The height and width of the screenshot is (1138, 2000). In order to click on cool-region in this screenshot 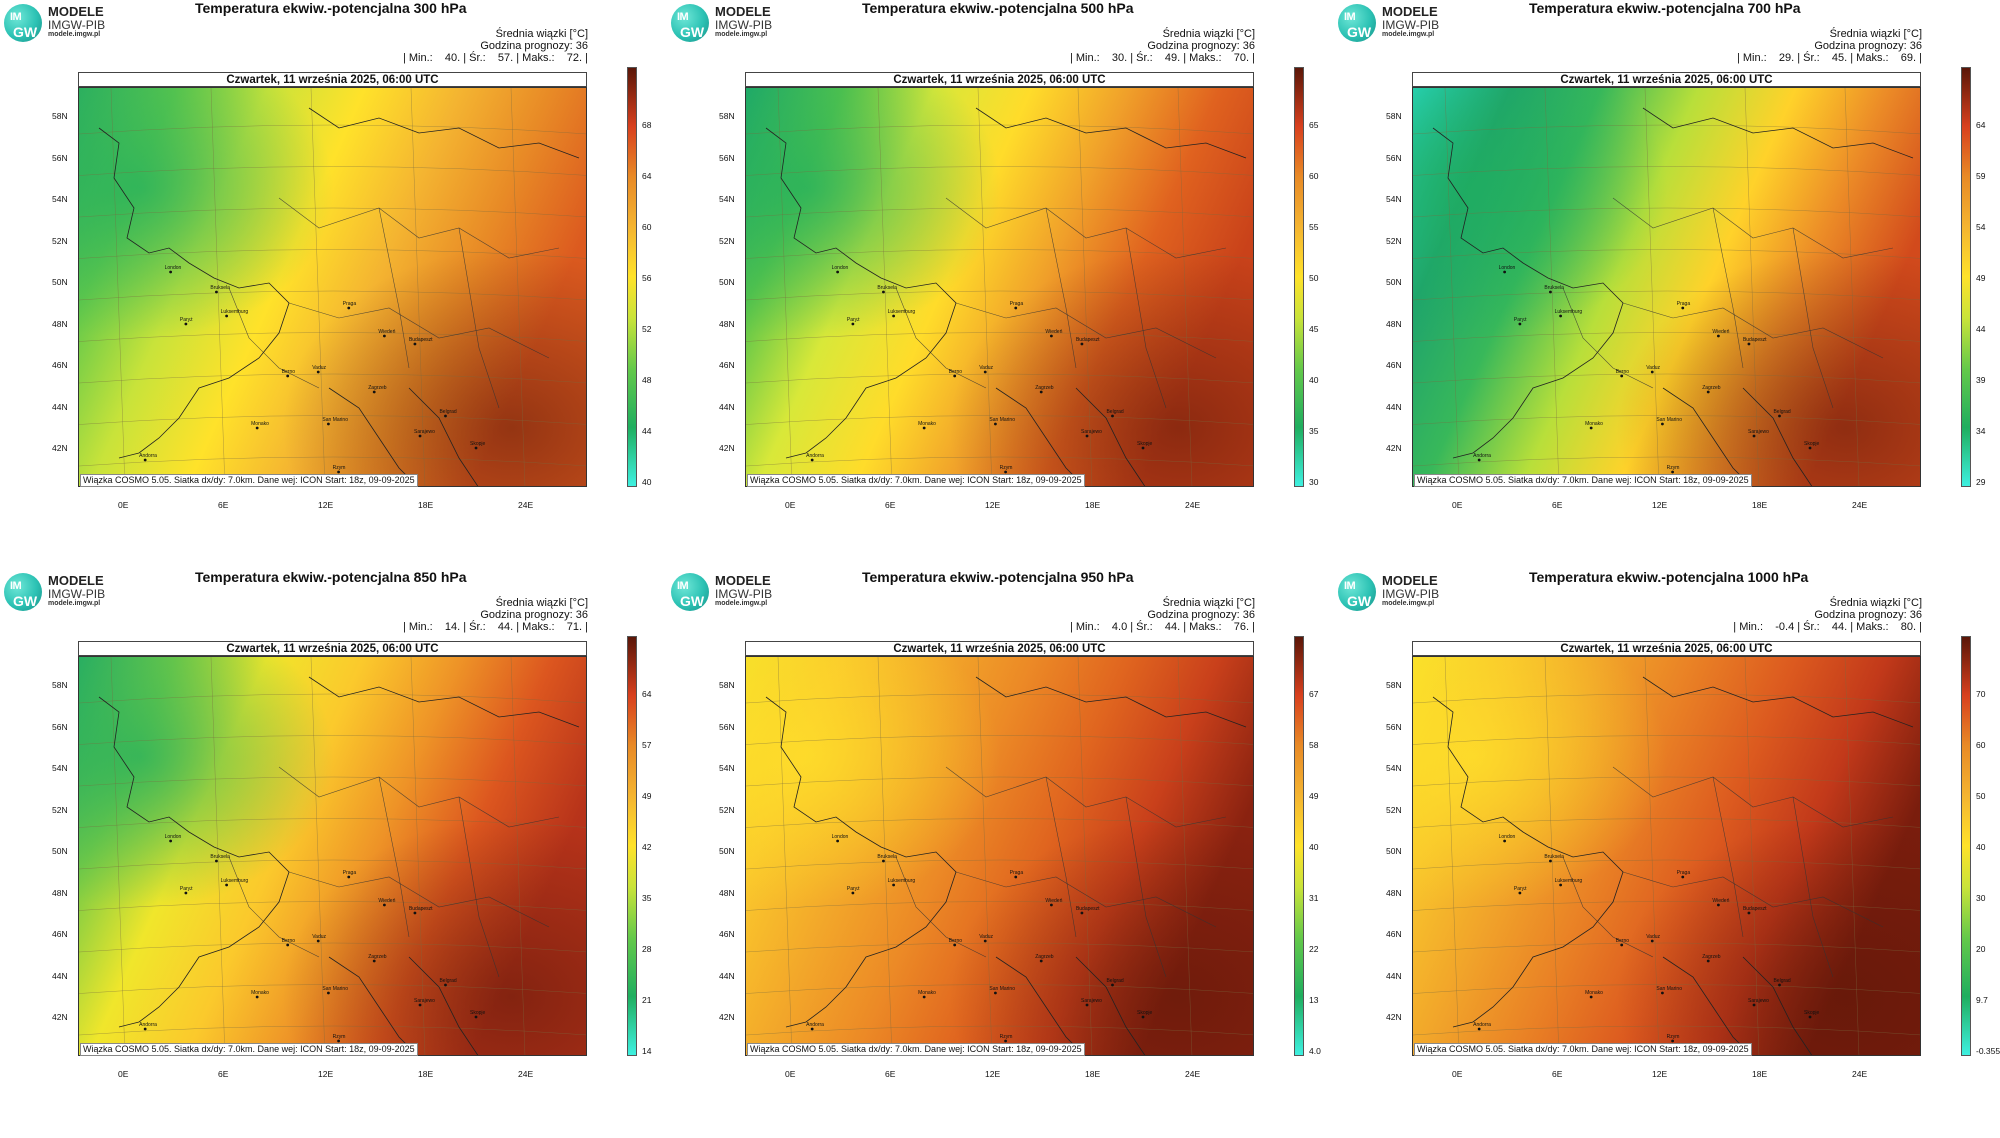, I will do `click(1666, 287)`.